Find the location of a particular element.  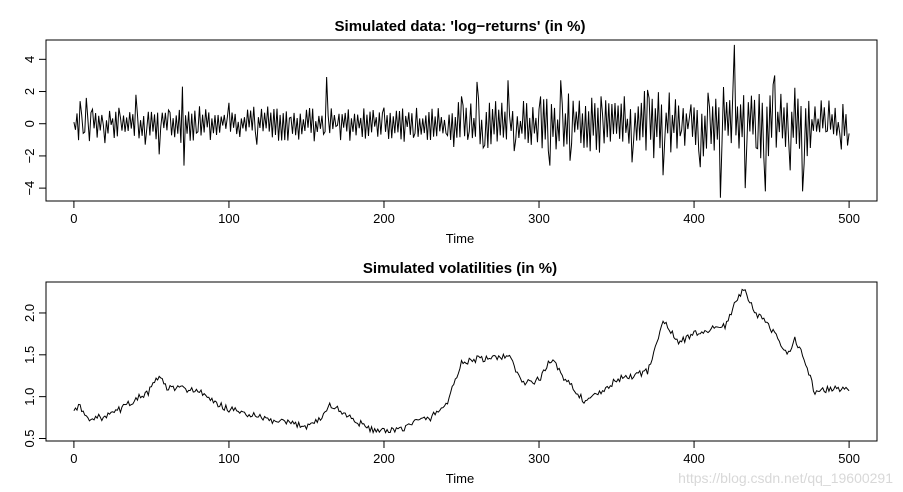

volatility-y-axis: 0.5 1.0 1.5 2.0 is located at coordinates (34, 376).